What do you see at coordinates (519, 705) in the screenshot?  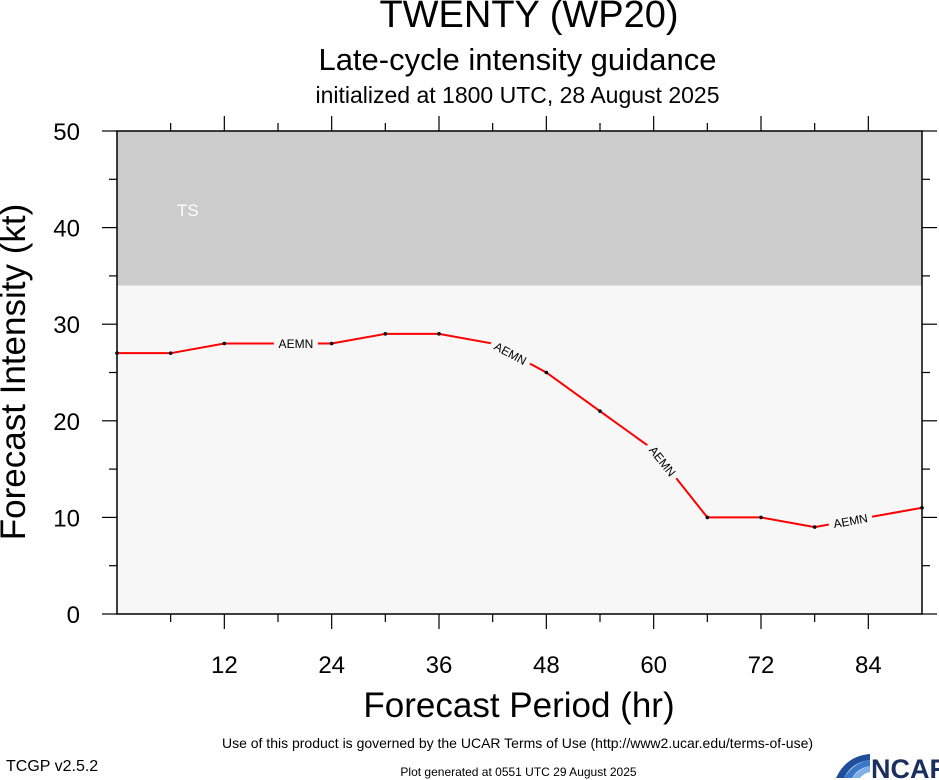 I see `x-axis-label: Forecast Period (hr)` at bounding box center [519, 705].